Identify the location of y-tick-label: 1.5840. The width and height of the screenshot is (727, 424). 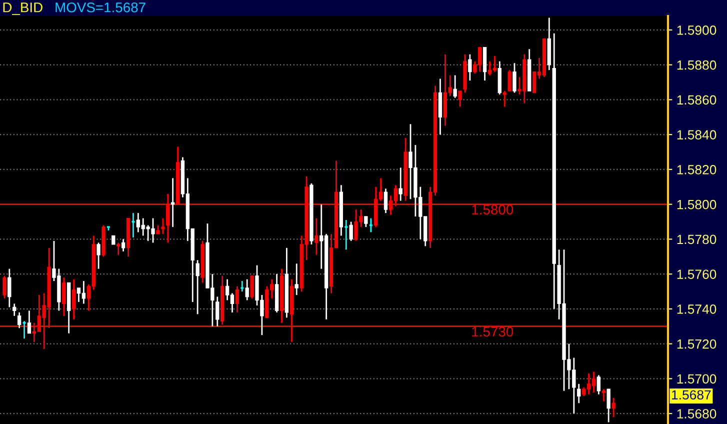
(696, 135).